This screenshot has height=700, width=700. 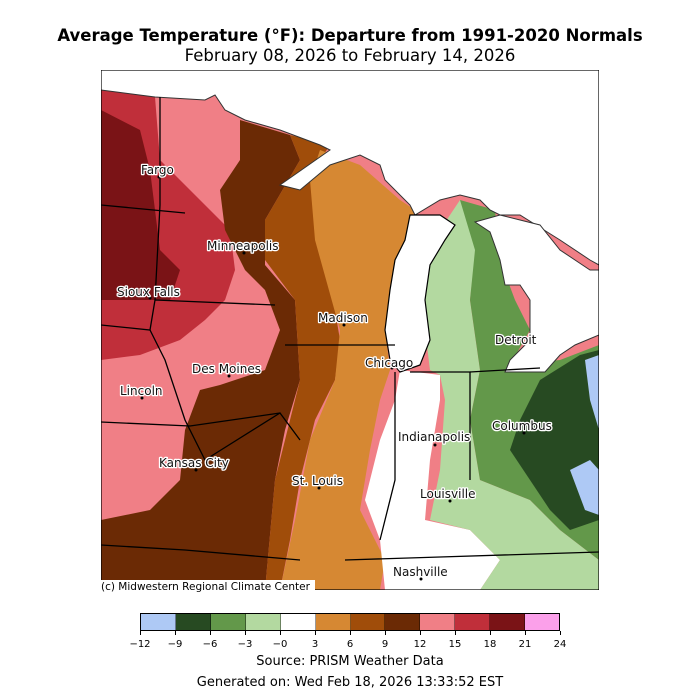 What do you see at coordinates (347, 370) in the screenshot?
I see `region-orange` at bounding box center [347, 370].